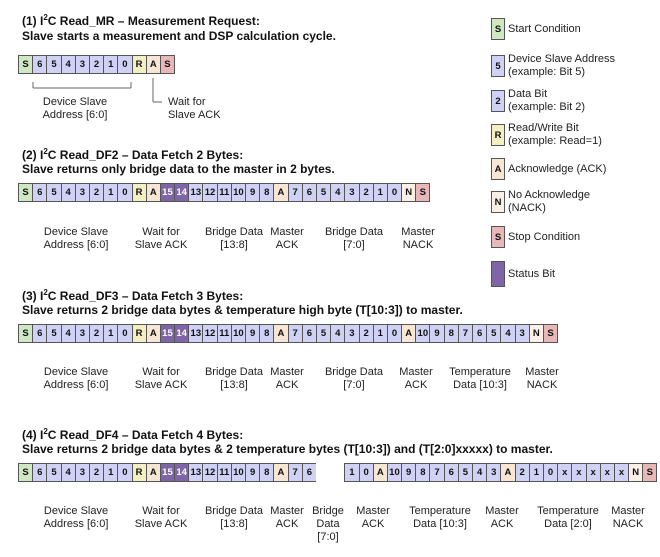 The image size is (660, 557). Describe the element at coordinates (287, 239) in the screenshot. I see `section-2-label: Master ACK` at that location.